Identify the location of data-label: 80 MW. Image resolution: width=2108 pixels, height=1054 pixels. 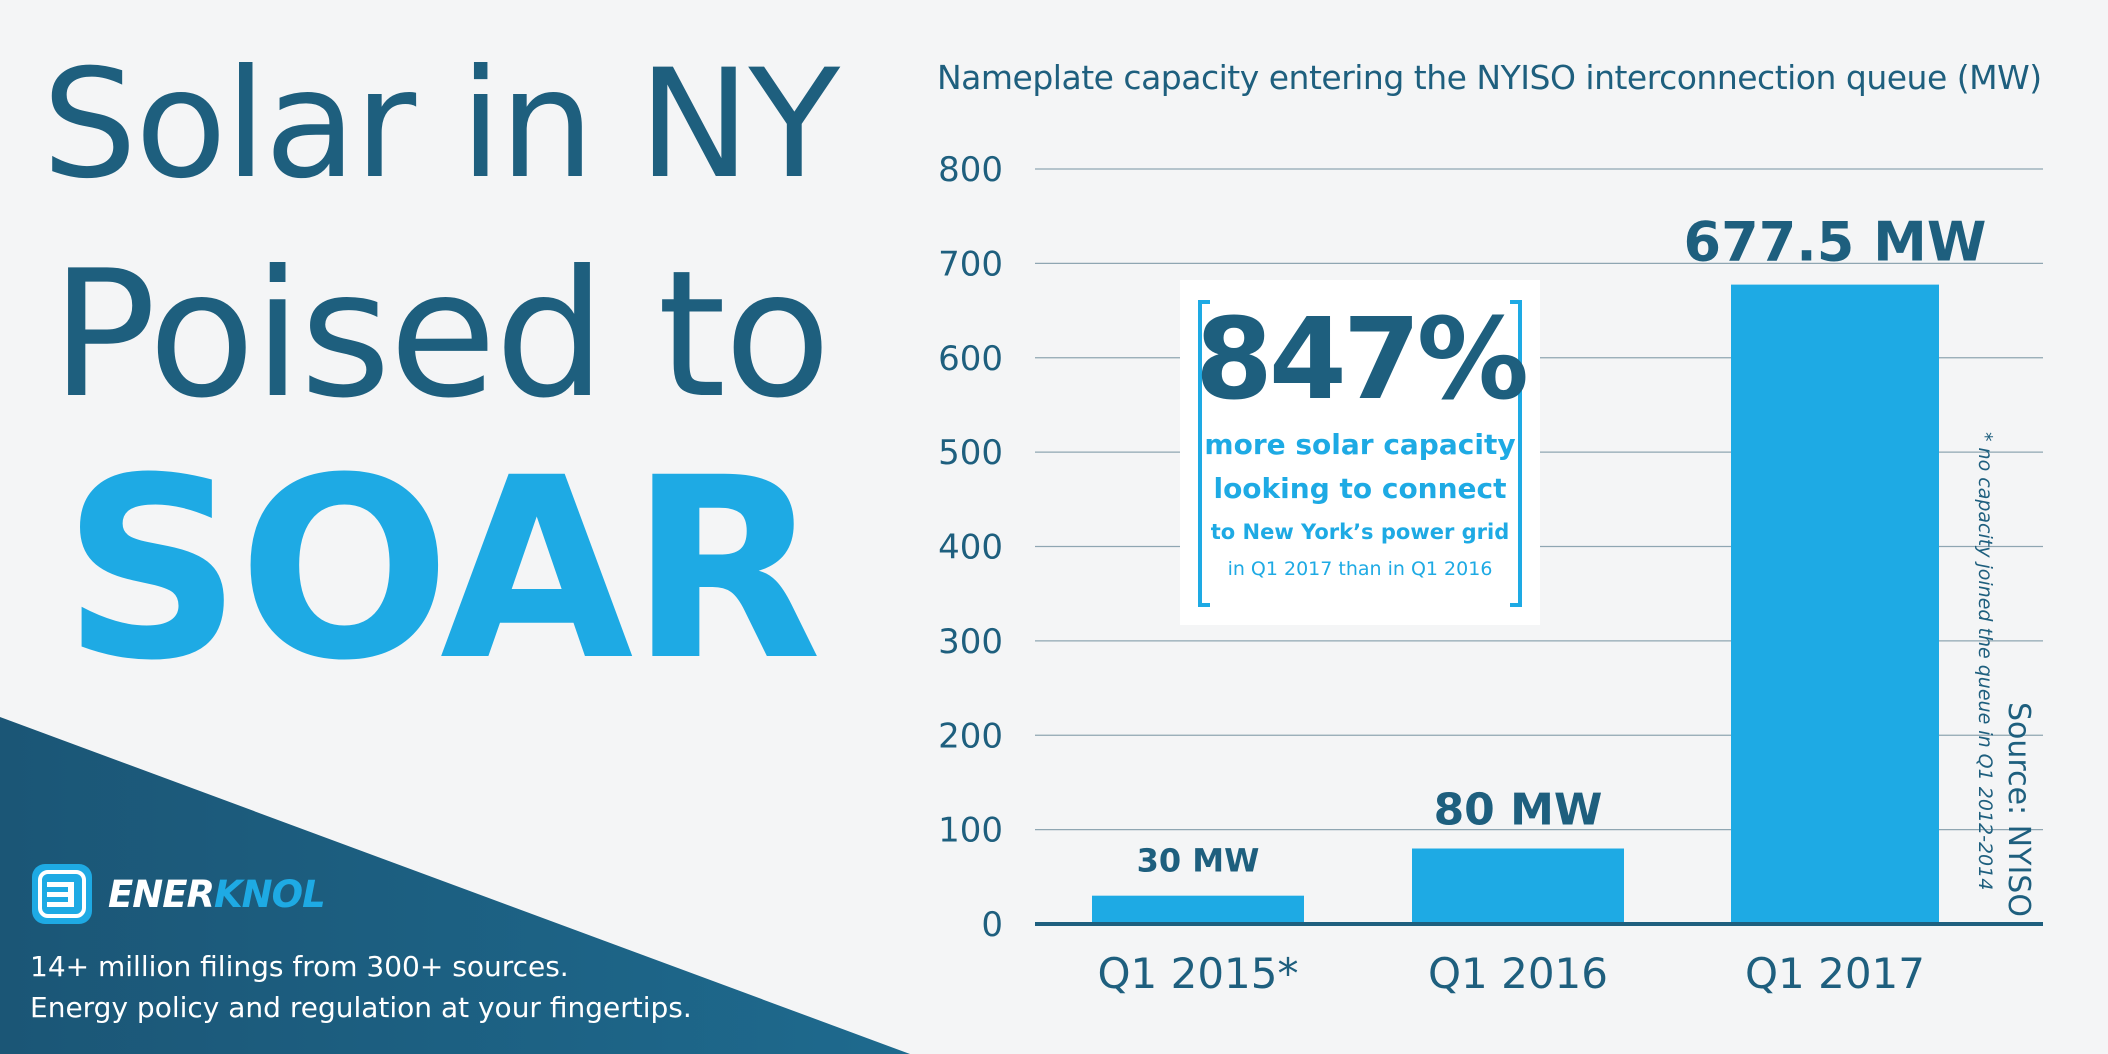
(1518, 810).